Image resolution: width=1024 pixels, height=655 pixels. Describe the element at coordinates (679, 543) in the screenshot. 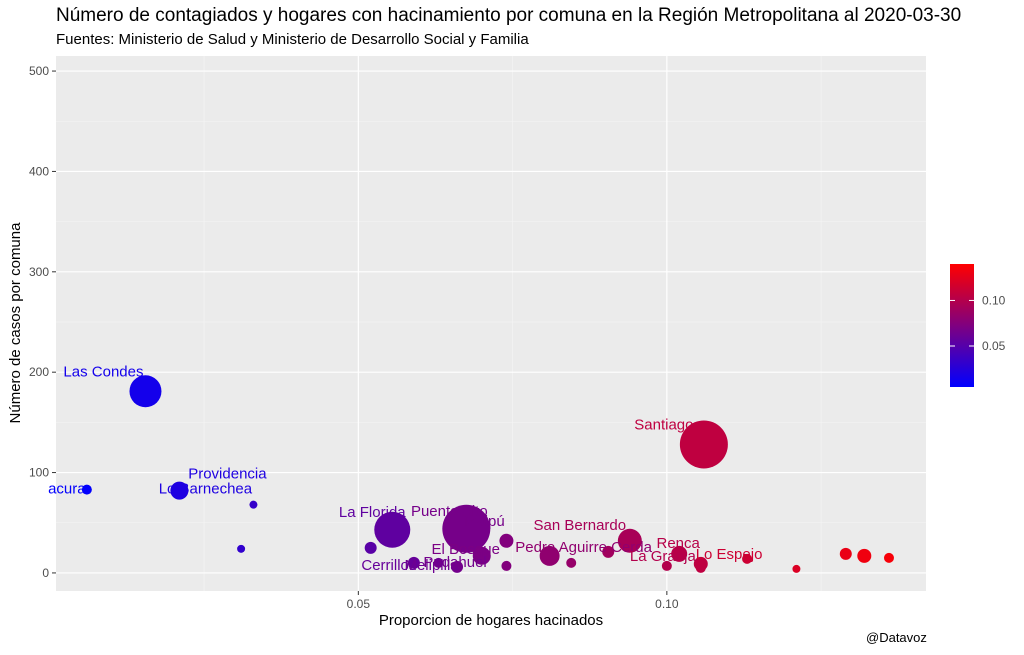

I see `point-label: Renca` at that location.